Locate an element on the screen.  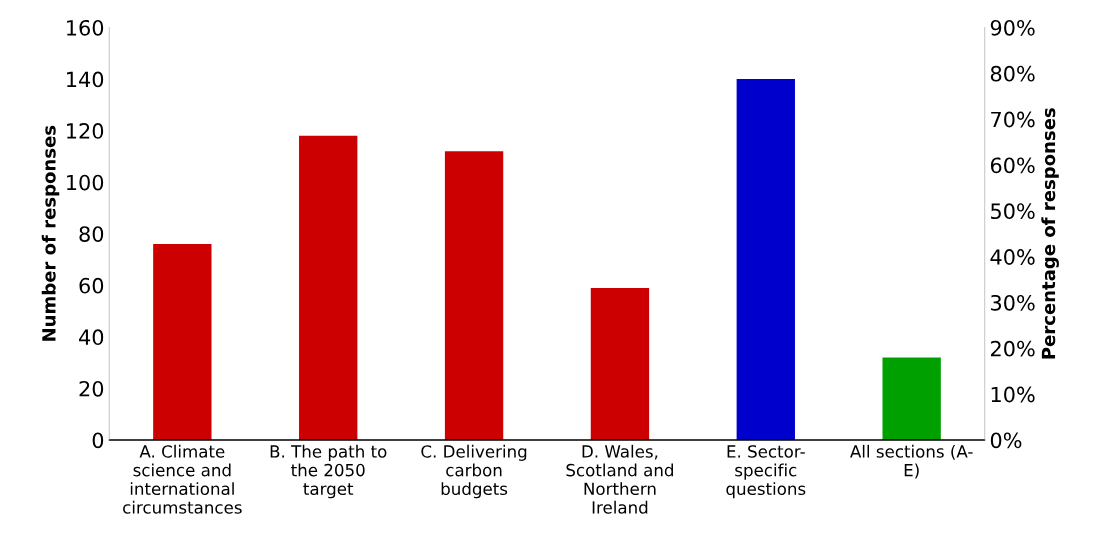
y2-tick-label: 10% is located at coordinates (1013, 394).